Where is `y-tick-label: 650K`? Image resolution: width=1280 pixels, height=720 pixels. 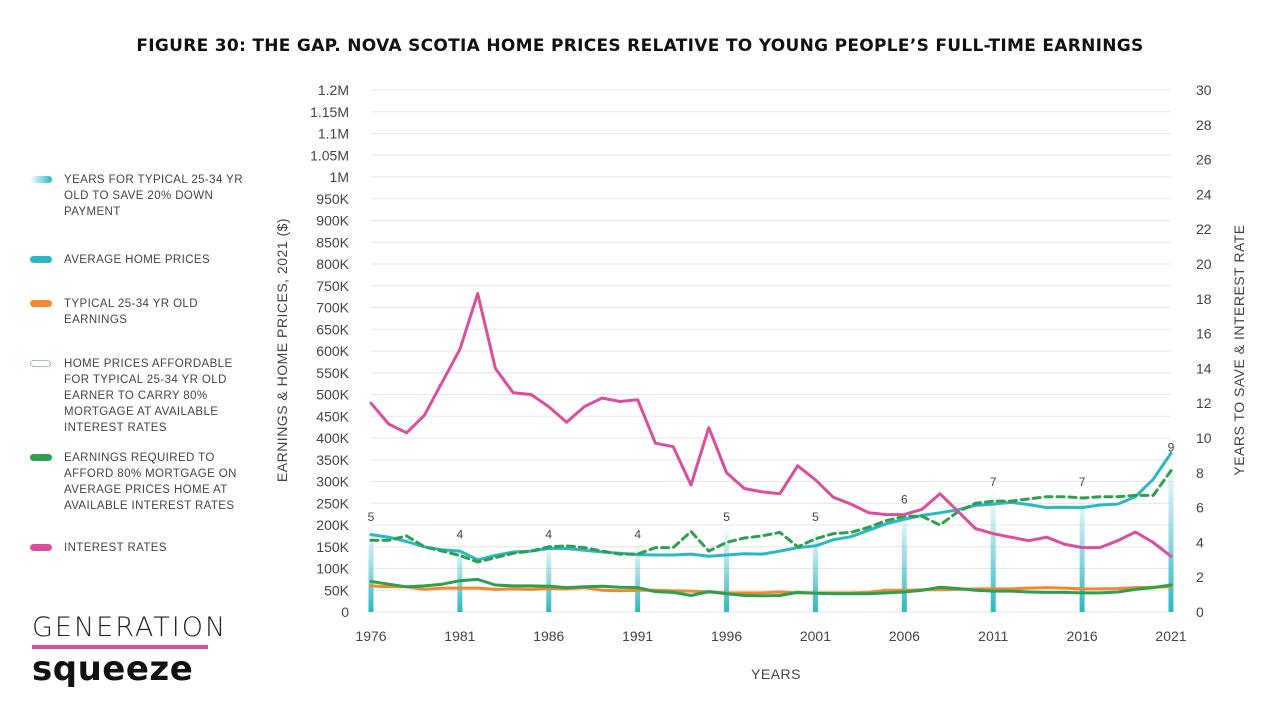
y-tick-label: 650K is located at coordinates (332, 329).